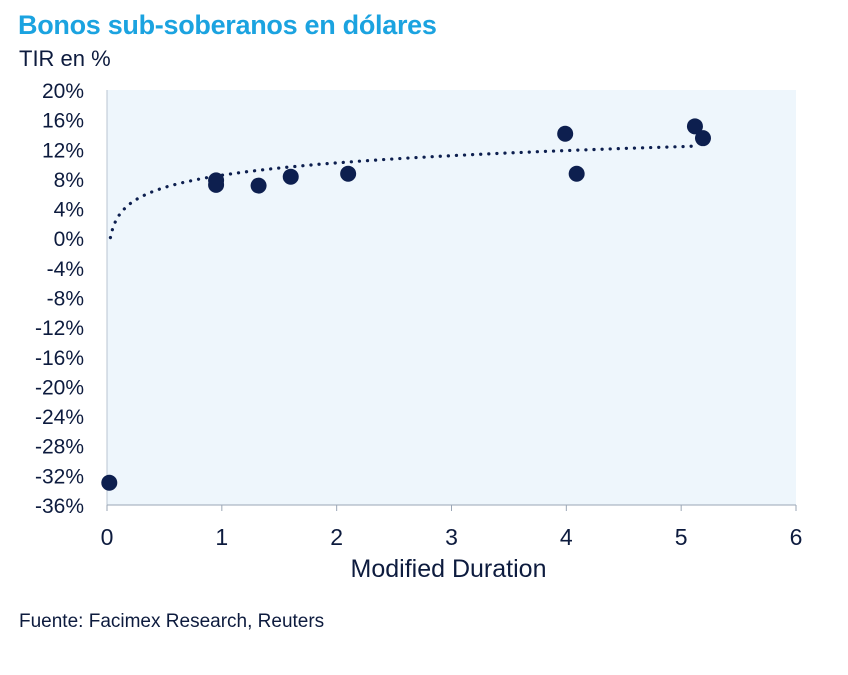 This screenshot has height=675, width=848. Describe the element at coordinates (63, 150) in the screenshot. I see `y-tick-label: 12%` at that location.